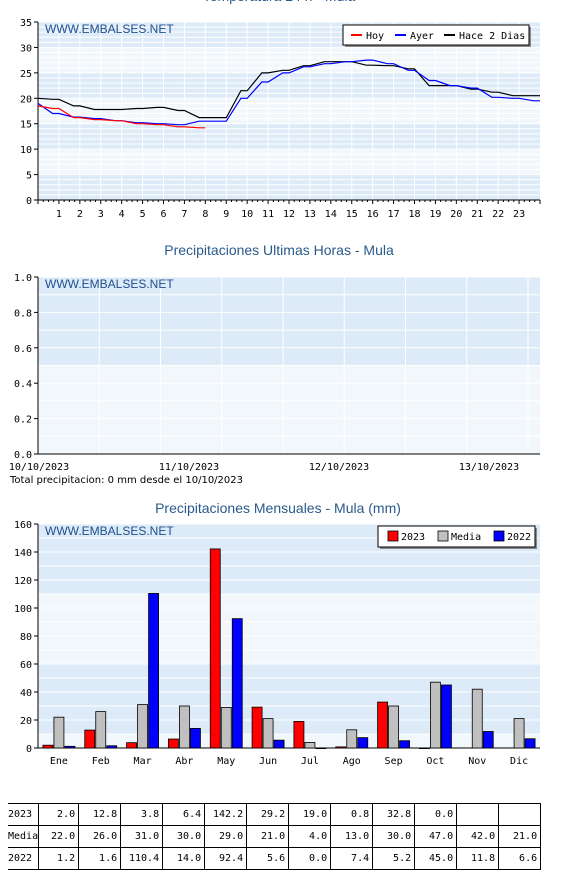  What do you see at coordinates (23, 420) in the screenshot?
I see `hours-ytick-label: 0.2` at bounding box center [23, 420].